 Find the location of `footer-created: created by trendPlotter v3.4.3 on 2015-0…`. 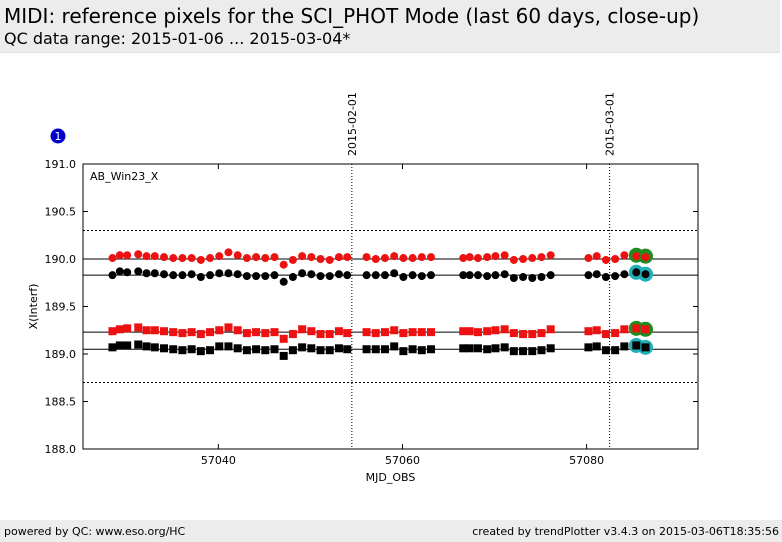

footer-created: created by trendPlotter v3.4.3 on 2015-0… is located at coordinates (625, 531).